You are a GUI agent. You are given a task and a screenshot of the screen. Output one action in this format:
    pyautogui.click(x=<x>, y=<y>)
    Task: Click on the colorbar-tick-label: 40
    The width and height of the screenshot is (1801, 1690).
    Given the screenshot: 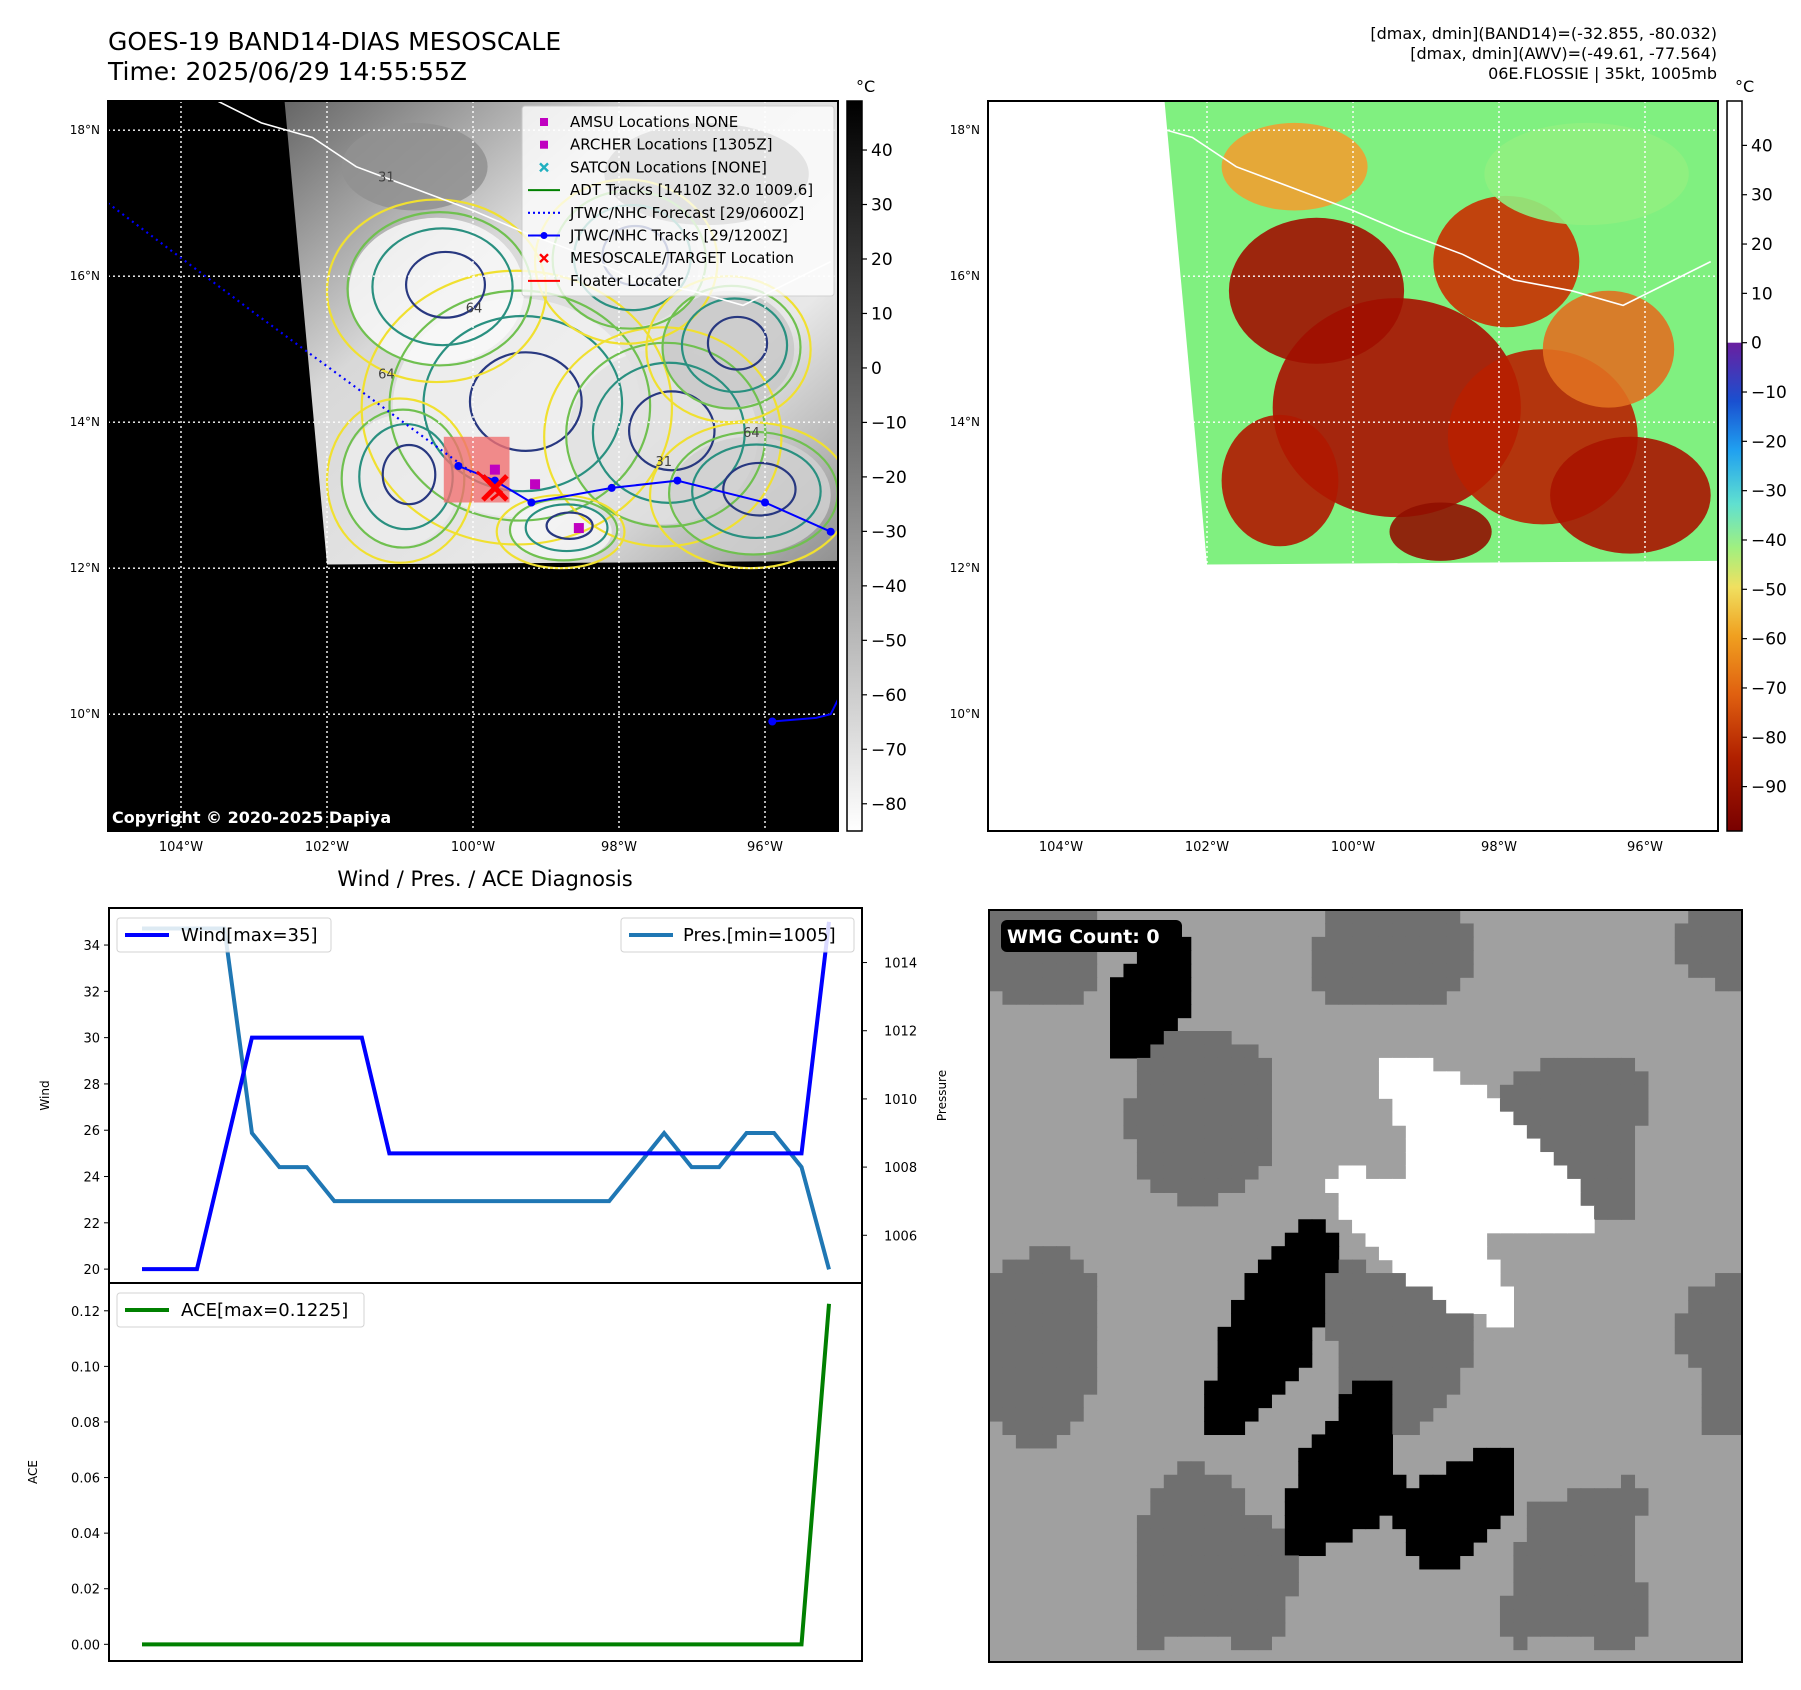 What is the action you would take?
    pyautogui.click(x=1762, y=146)
    